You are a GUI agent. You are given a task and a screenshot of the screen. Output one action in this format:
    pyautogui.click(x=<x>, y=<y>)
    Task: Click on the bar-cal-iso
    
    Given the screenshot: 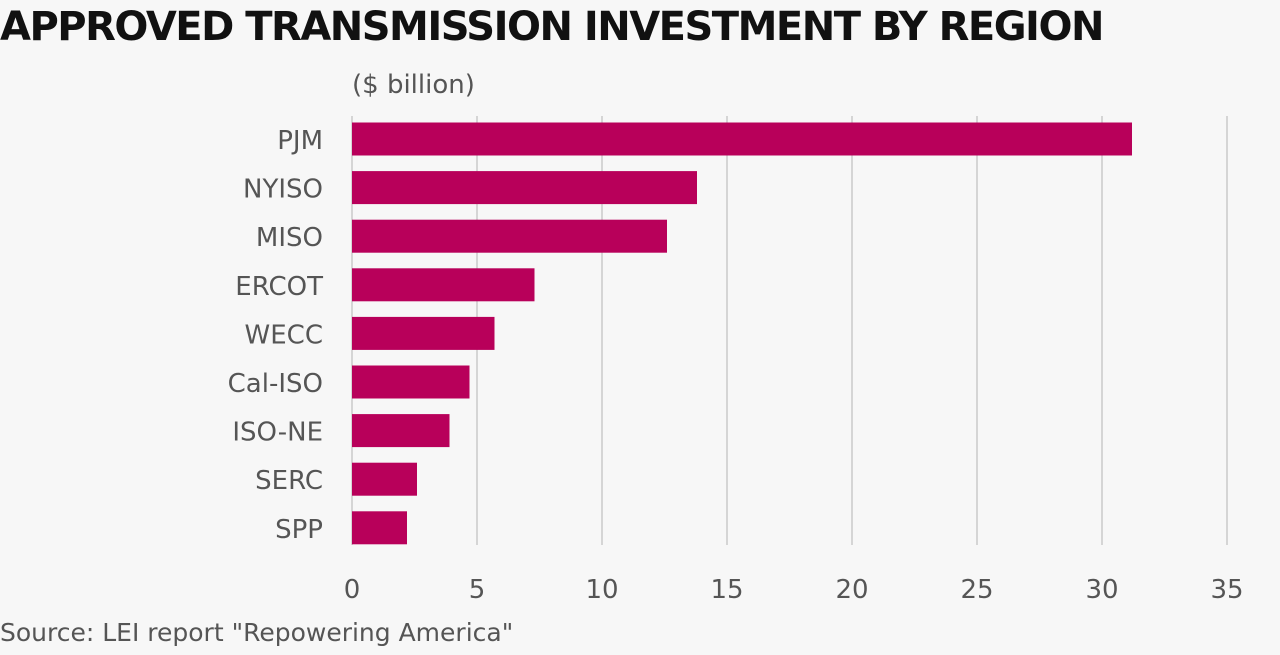 What is the action you would take?
    pyautogui.click(x=411, y=382)
    